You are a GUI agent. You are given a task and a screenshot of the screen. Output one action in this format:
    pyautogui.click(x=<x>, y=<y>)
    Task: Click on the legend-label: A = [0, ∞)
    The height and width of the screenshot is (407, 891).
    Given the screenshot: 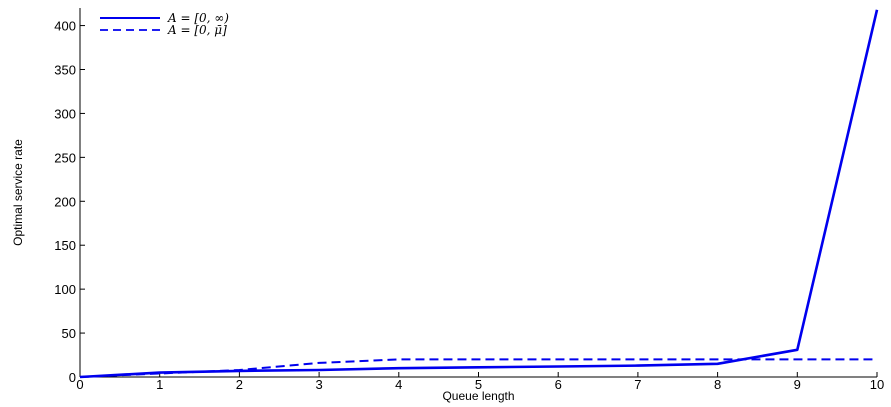 What is the action you would take?
    pyautogui.click(x=198, y=18)
    